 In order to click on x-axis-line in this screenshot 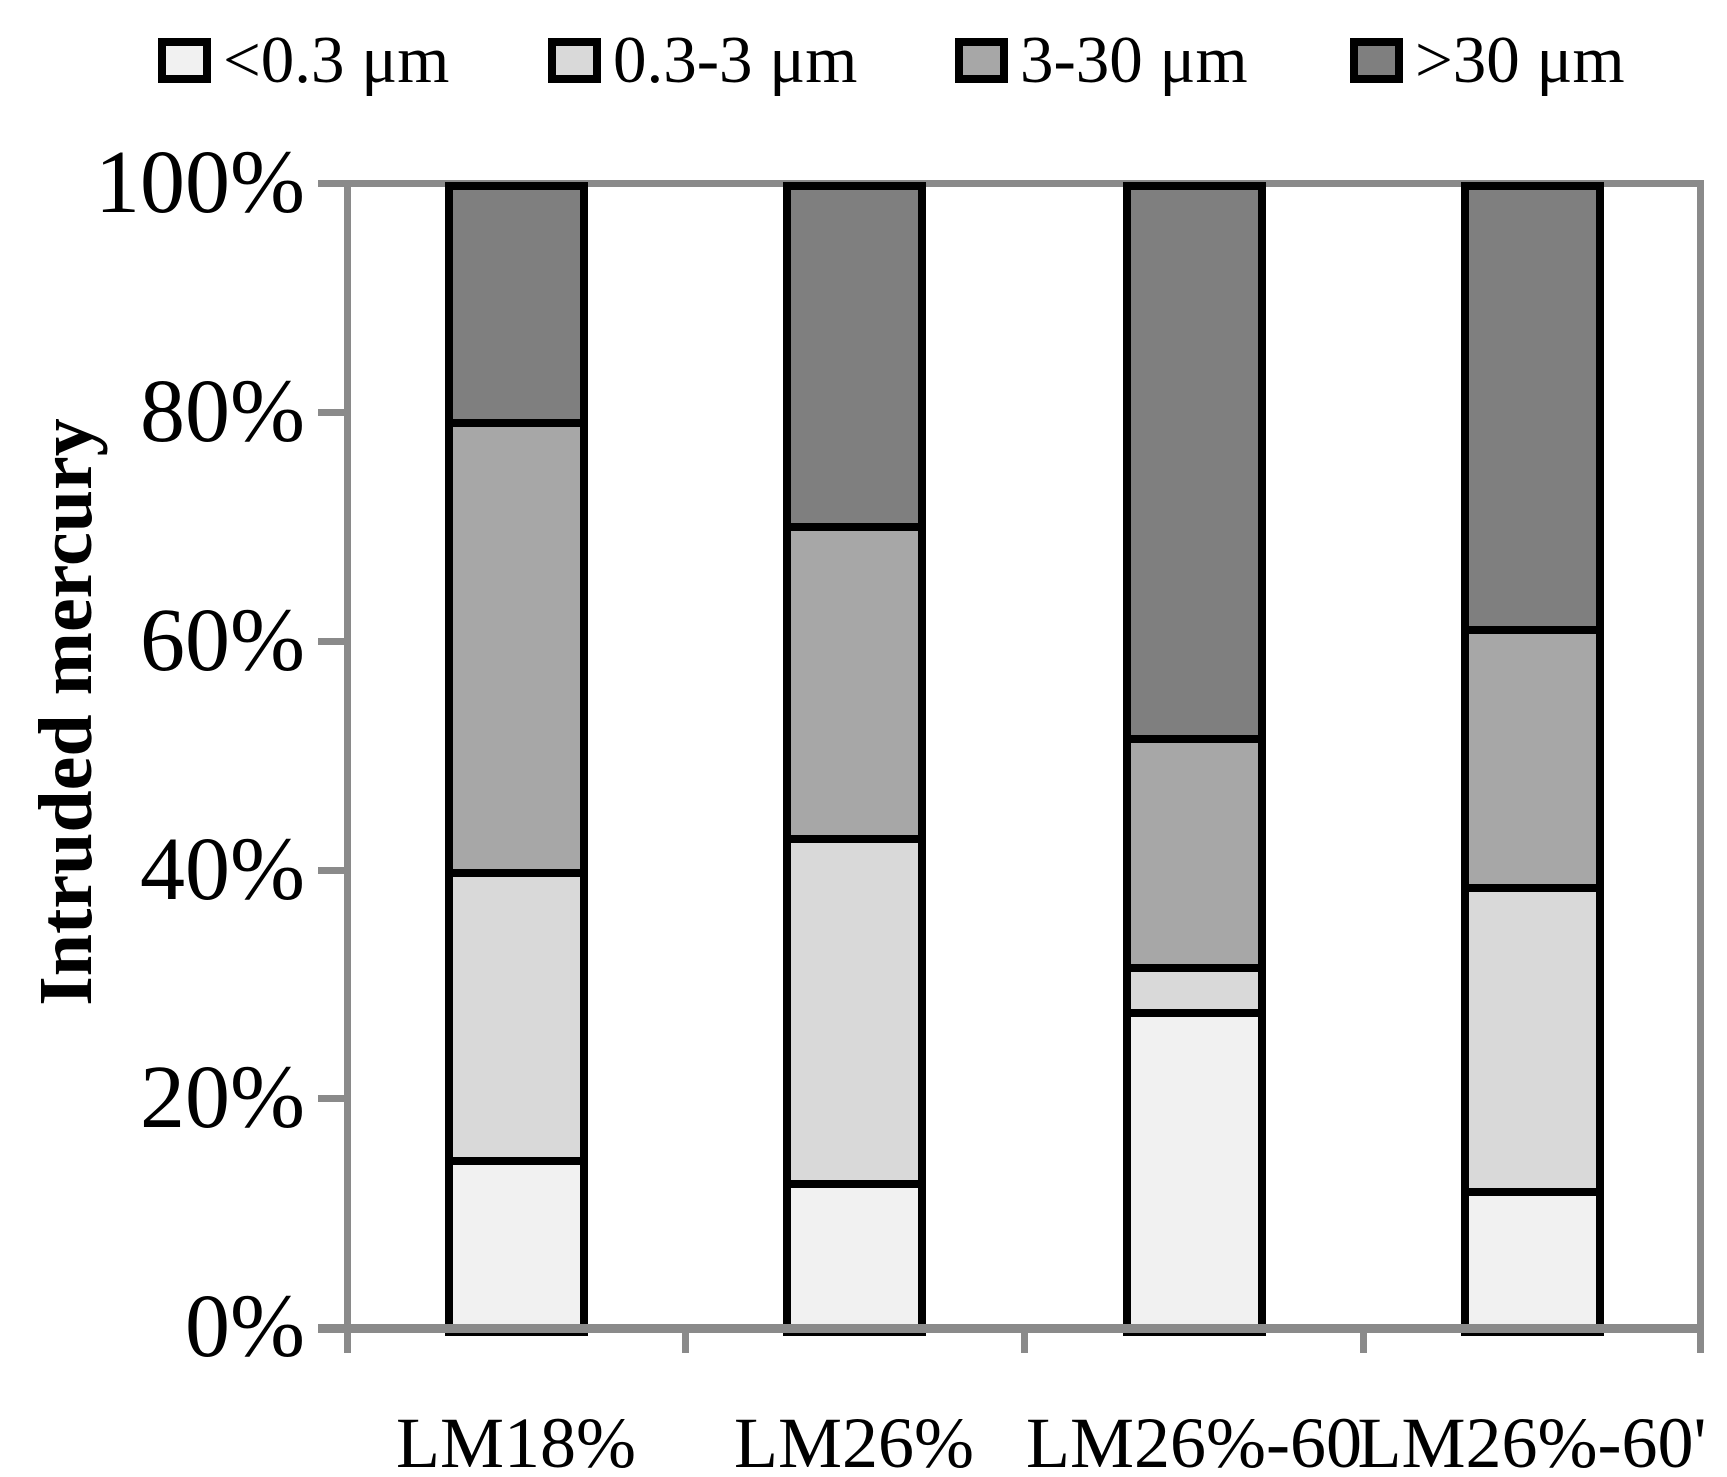, I will do `click(1011, 1328)`.